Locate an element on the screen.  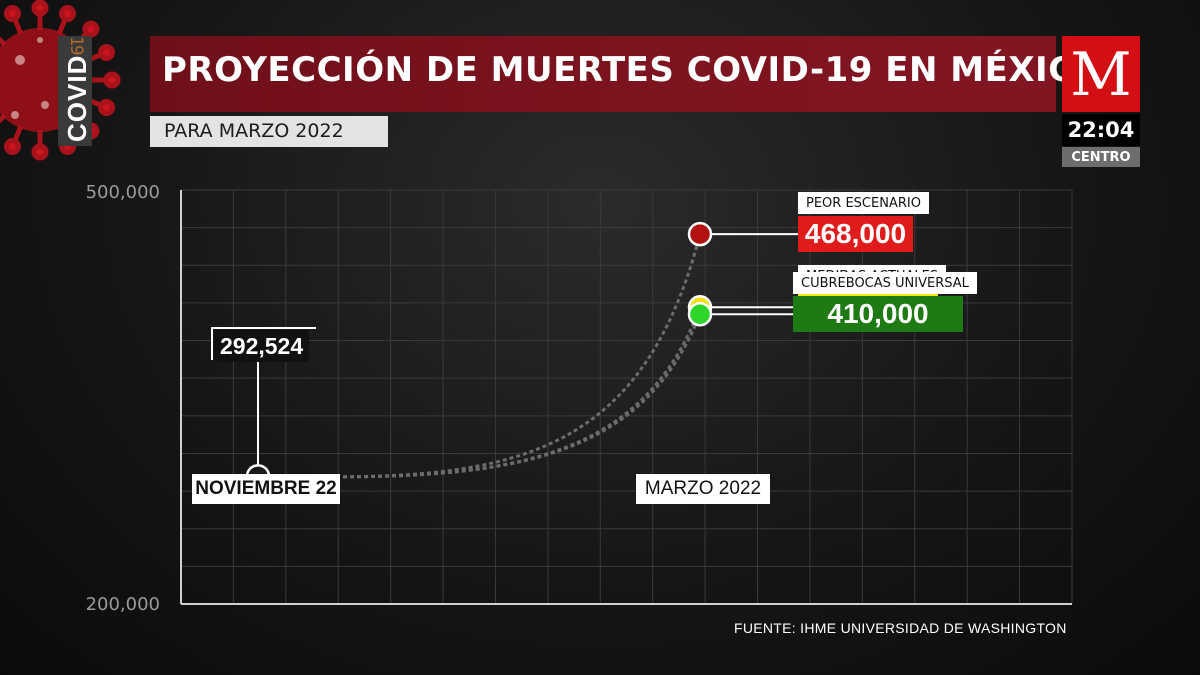
start-value-label: 292,524 is located at coordinates (262, 346).